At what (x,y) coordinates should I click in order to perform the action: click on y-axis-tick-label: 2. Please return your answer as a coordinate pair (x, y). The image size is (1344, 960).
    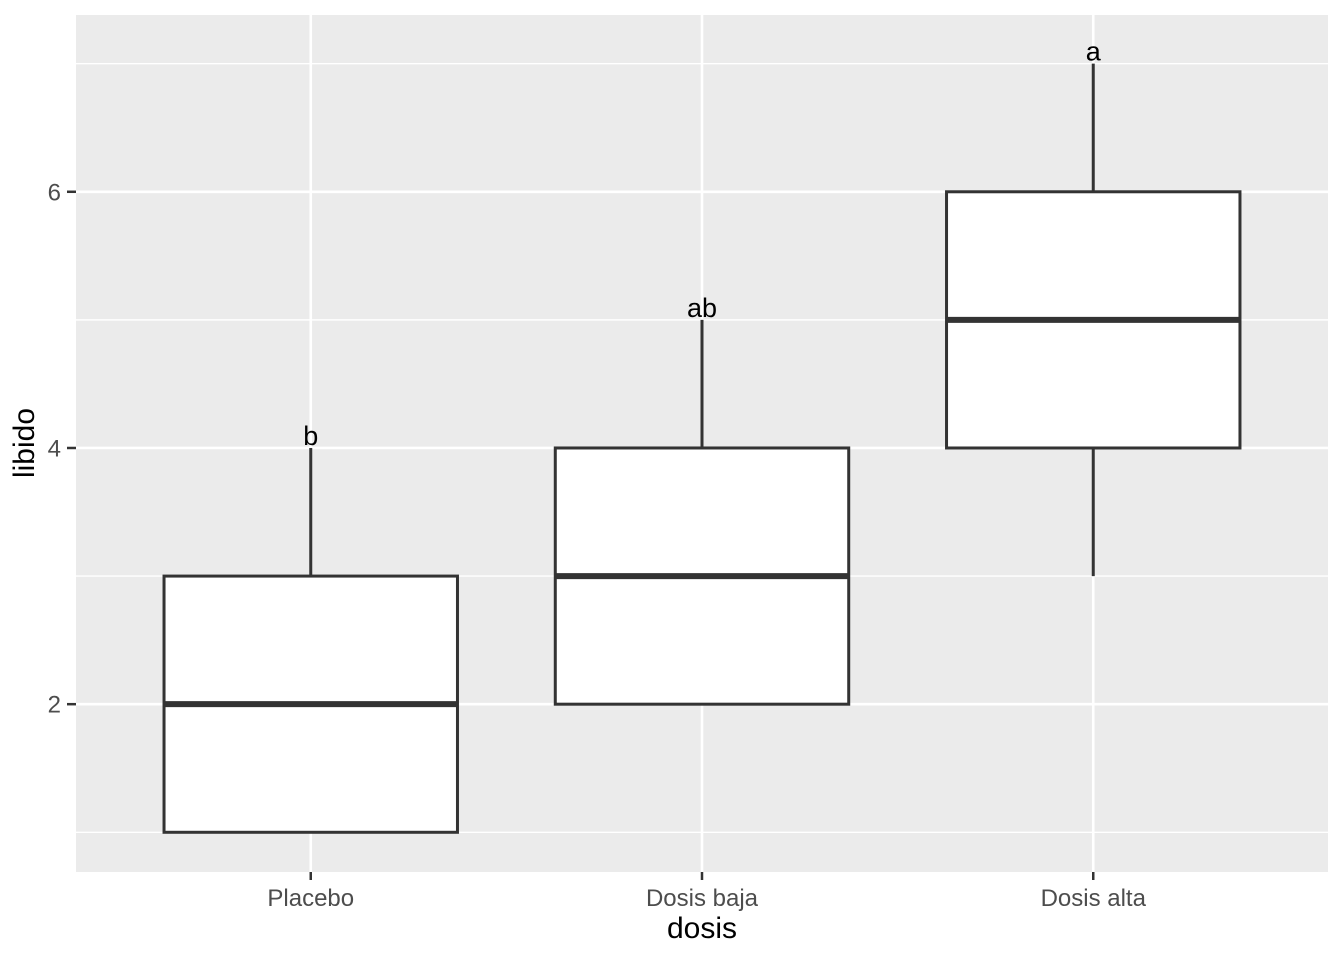
    Looking at the image, I should click on (54, 705).